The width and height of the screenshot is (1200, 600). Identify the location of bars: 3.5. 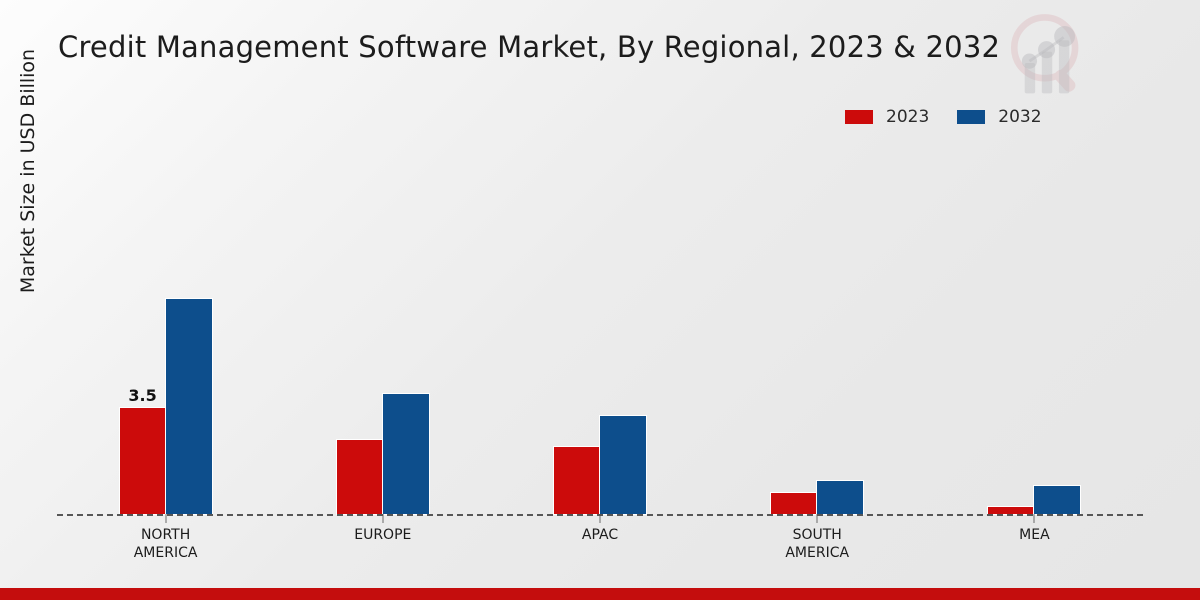
(165, 327).